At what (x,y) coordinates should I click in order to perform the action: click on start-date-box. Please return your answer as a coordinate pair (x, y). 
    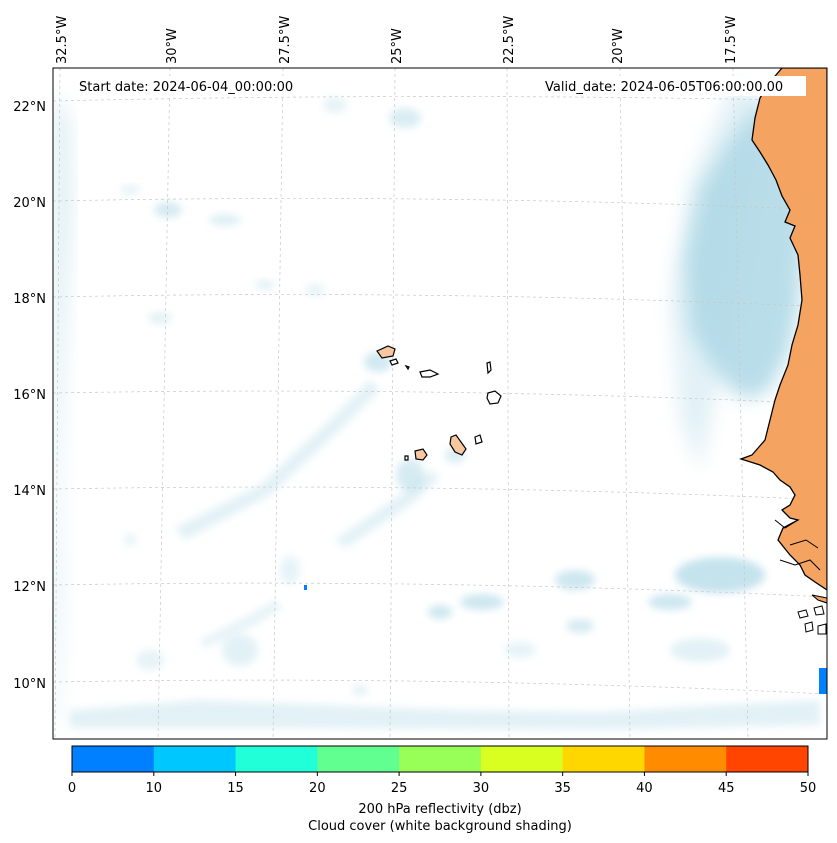
    Looking at the image, I should click on (193, 86).